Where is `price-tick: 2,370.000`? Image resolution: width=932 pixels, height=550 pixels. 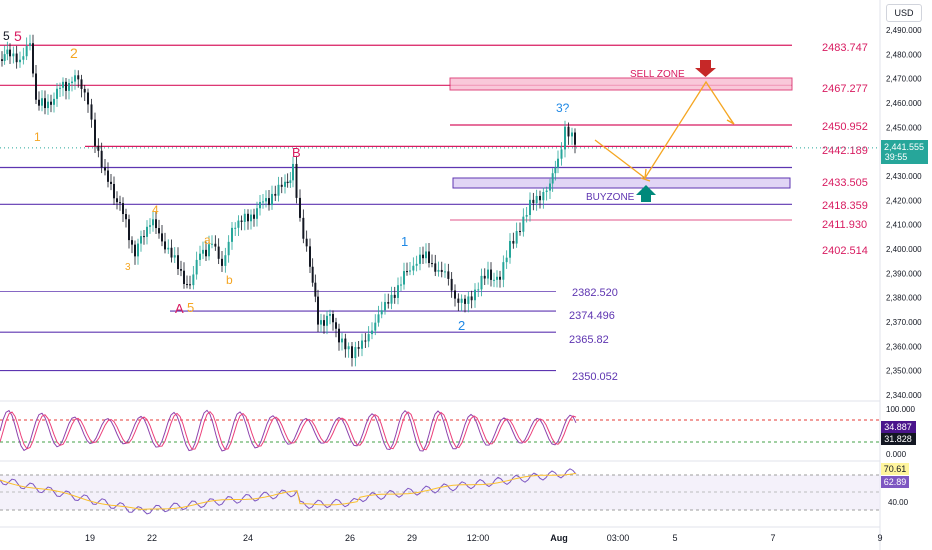
price-tick: 2,370.000 is located at coordinates (904, 322).